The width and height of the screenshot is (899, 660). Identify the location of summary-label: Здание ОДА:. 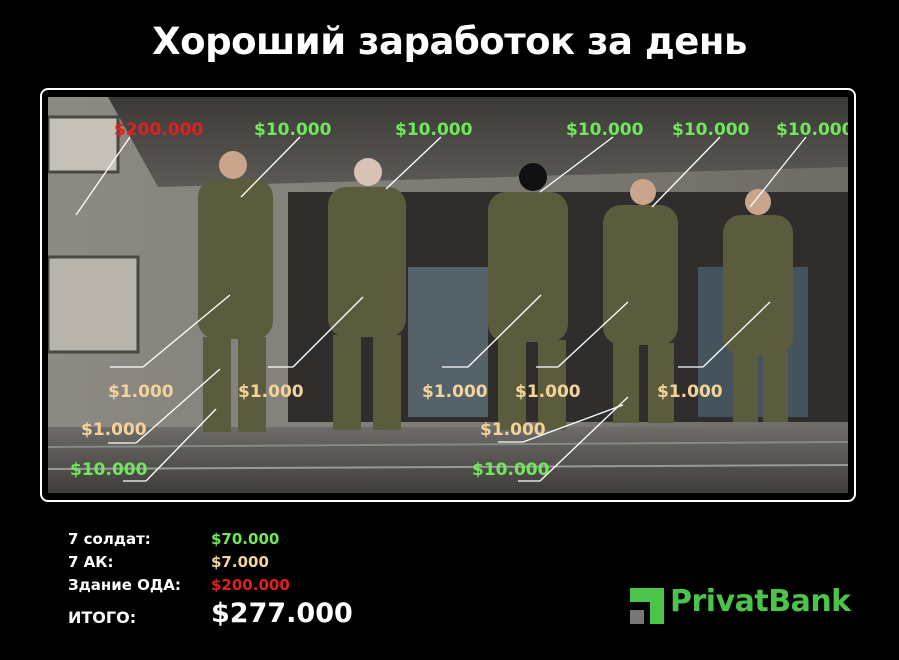
(124, 585).